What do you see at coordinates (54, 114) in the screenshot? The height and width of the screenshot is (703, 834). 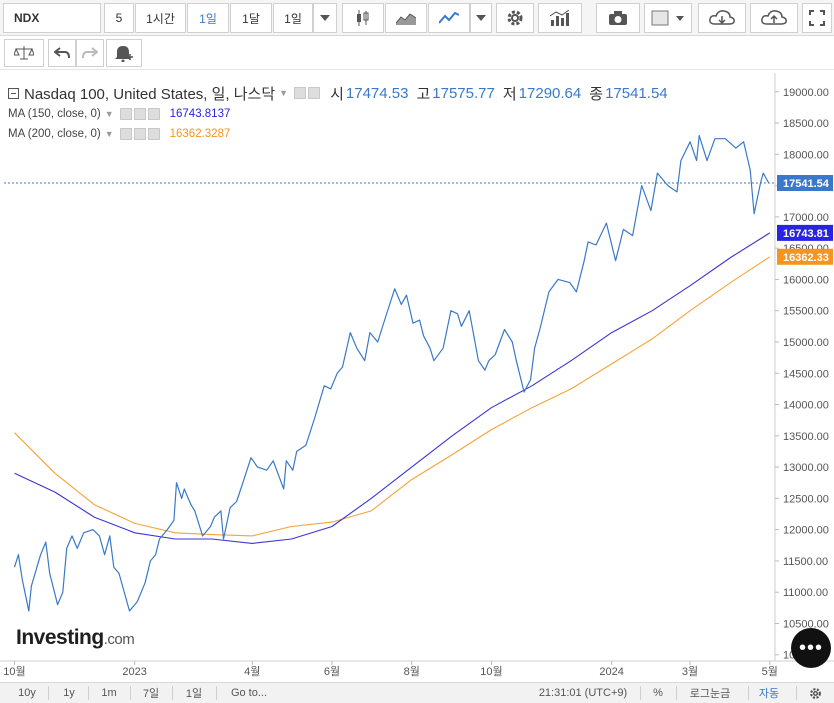 I see `ma150-label: MA (150, close, 0)` at bounding box center [54, 114].